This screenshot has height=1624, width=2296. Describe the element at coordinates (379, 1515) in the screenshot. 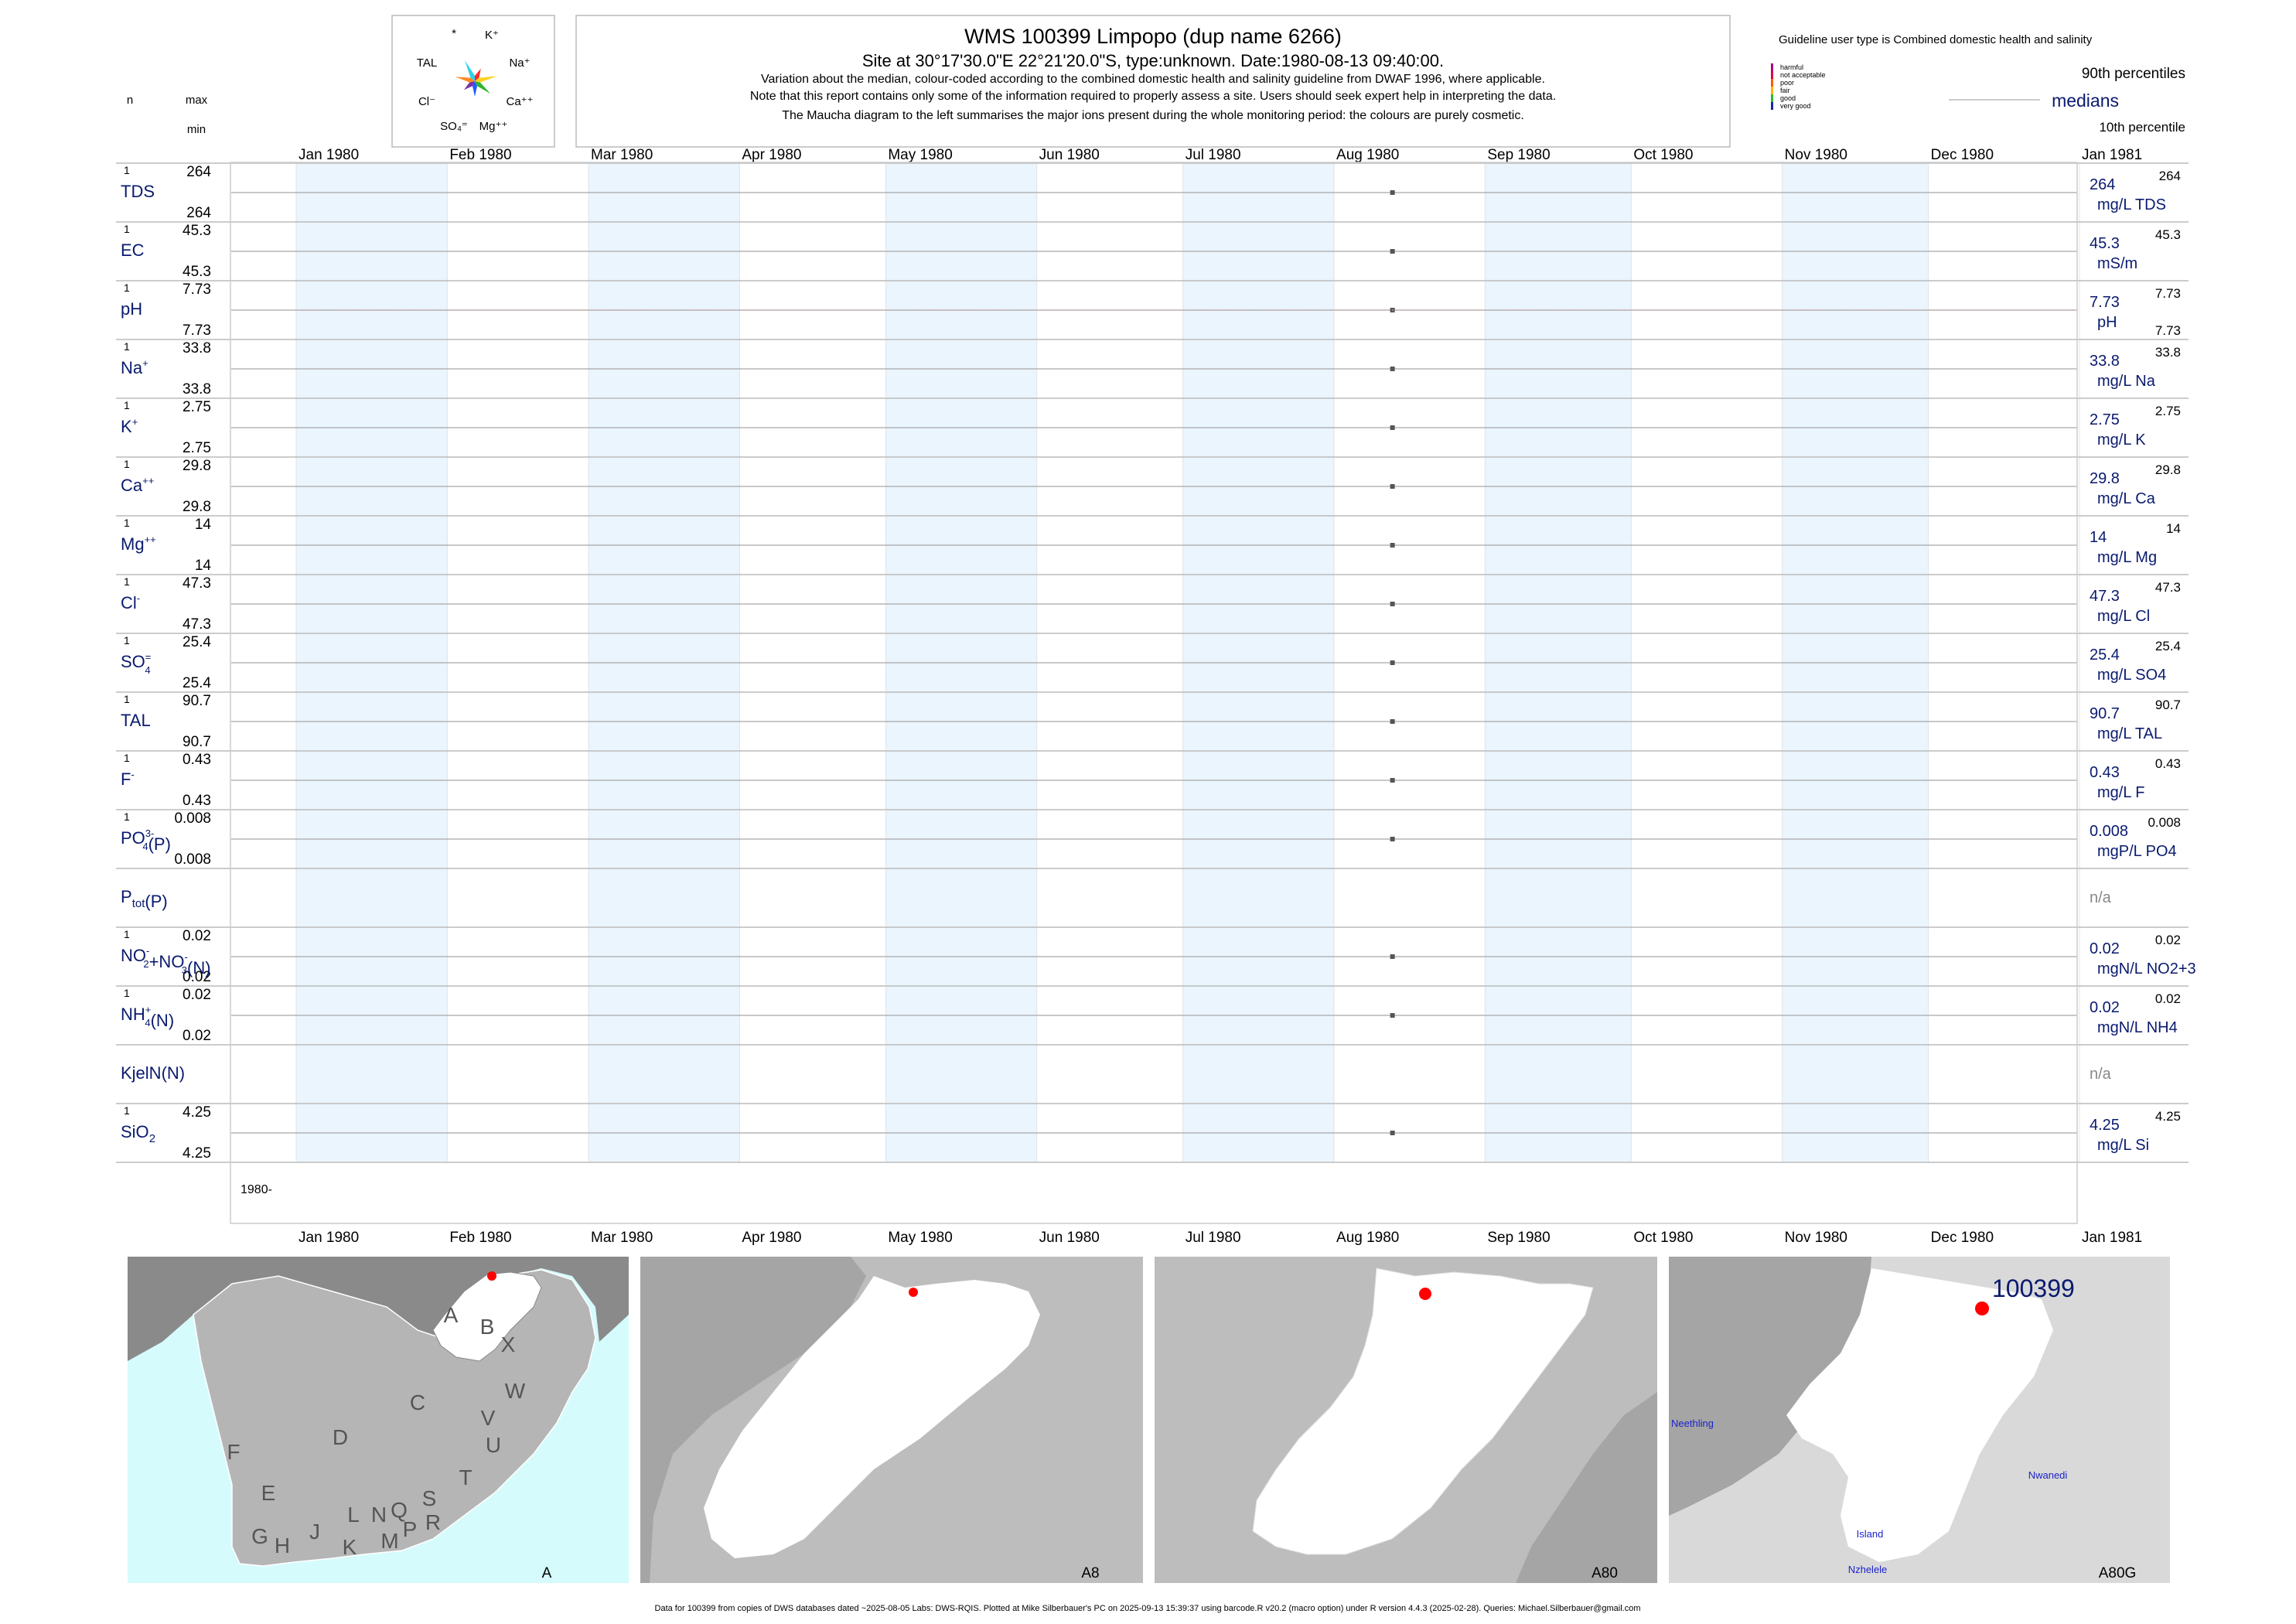

I see `map1-region-letter: N` at that location.